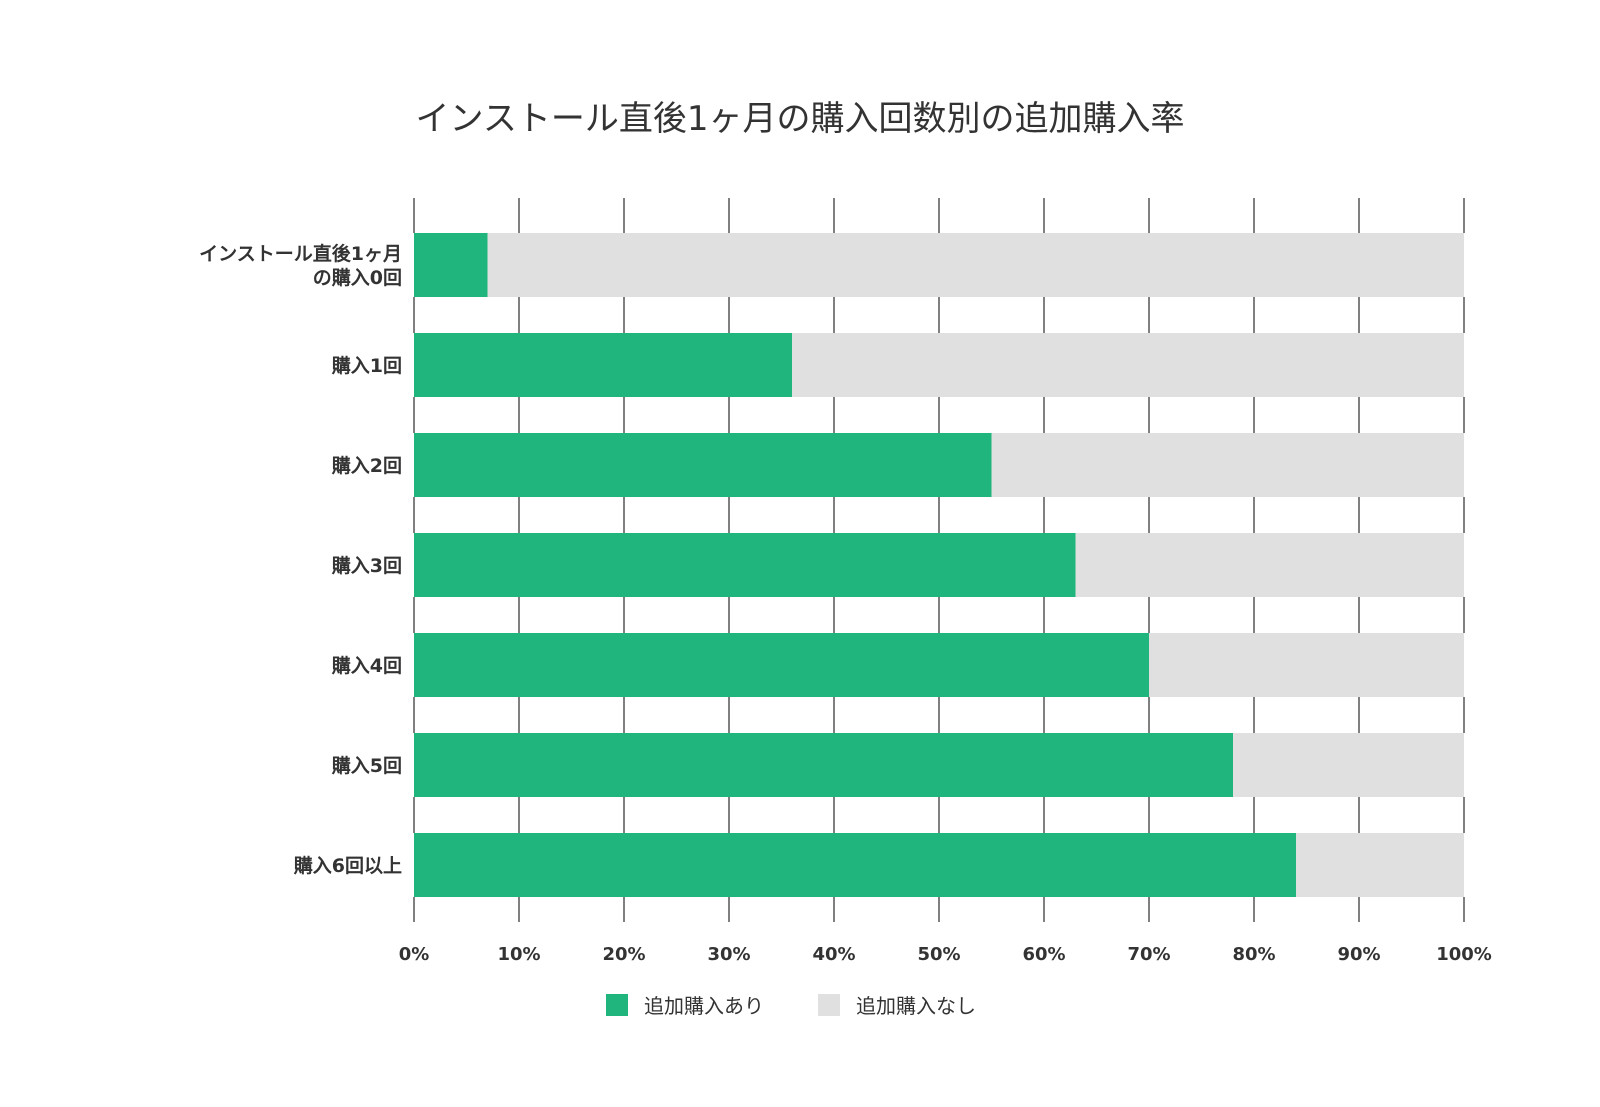  Describe the element at coordinates (728, 954) in the screenshot. I see `x-tick-label-3: 30%` at that location.